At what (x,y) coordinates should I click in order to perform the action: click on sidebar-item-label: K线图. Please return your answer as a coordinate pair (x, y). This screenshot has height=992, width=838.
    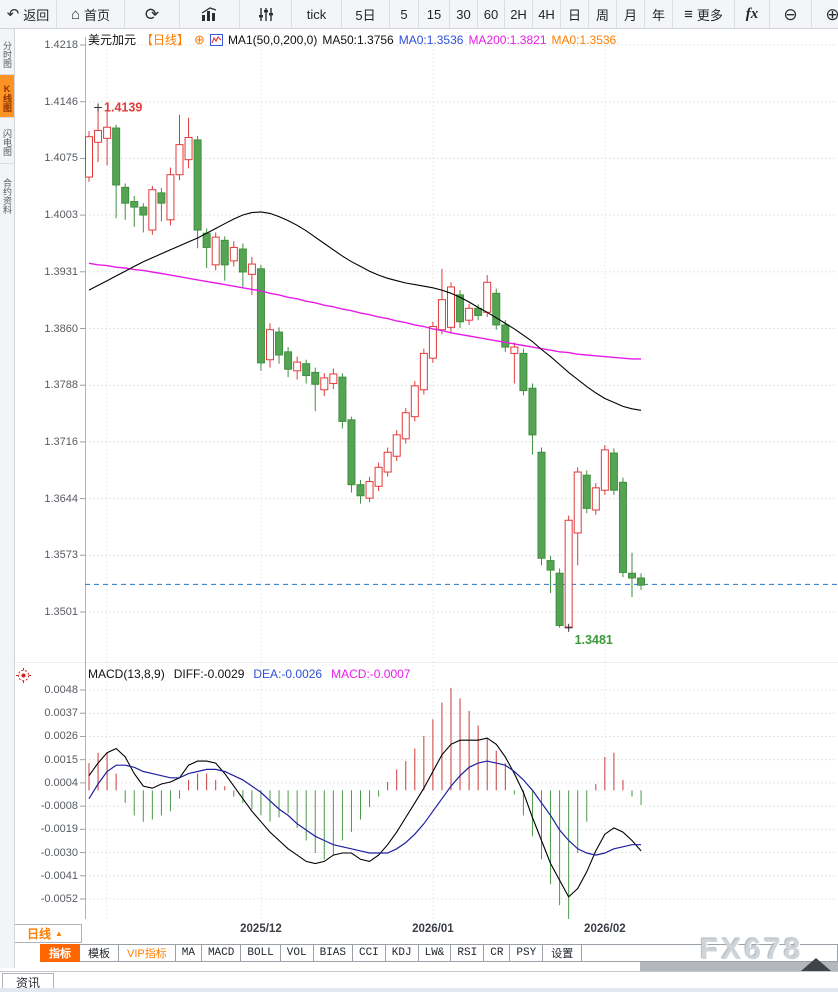
    Looking at the image, I should click on (7, 97).